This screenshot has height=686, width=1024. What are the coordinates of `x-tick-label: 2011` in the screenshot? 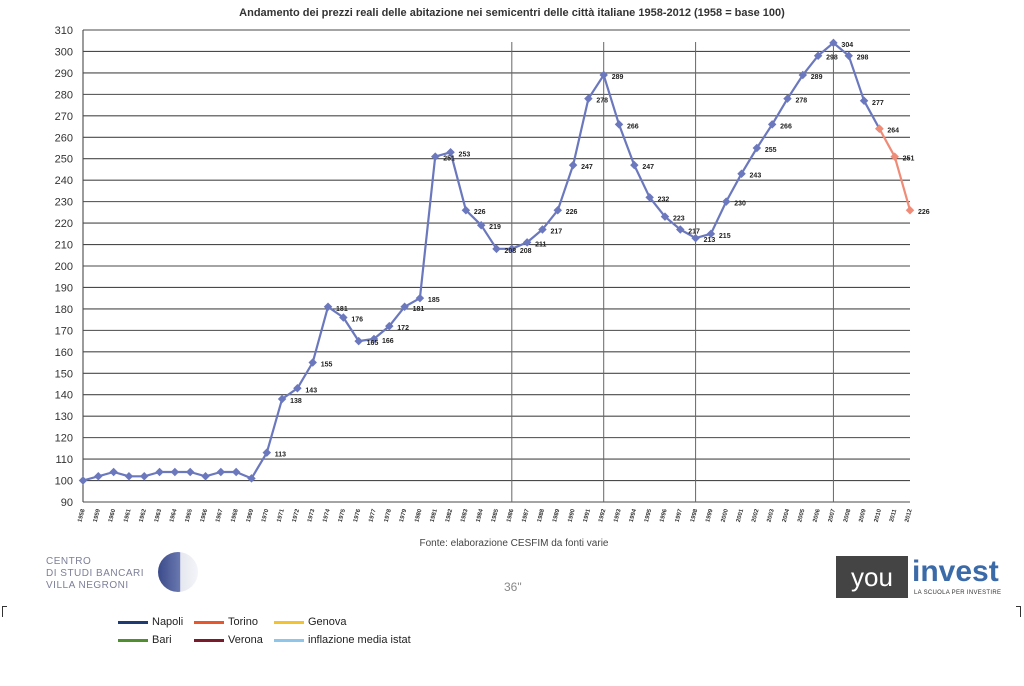 It's located at (893, 515).